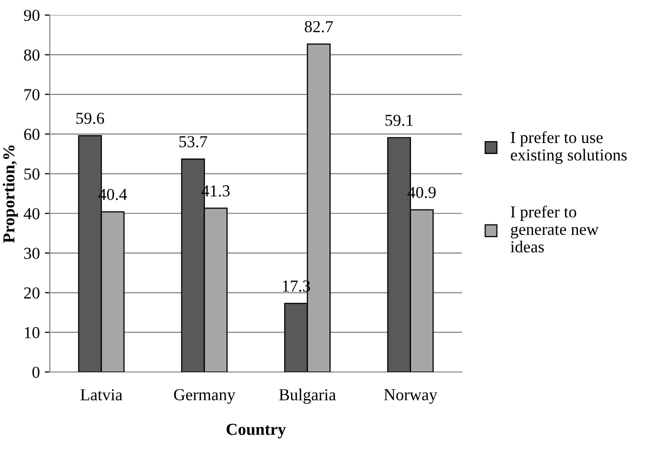 The height and width of the screenshot is (457, 647). I want to click on y-tick-label: 70, so click(32, 94).